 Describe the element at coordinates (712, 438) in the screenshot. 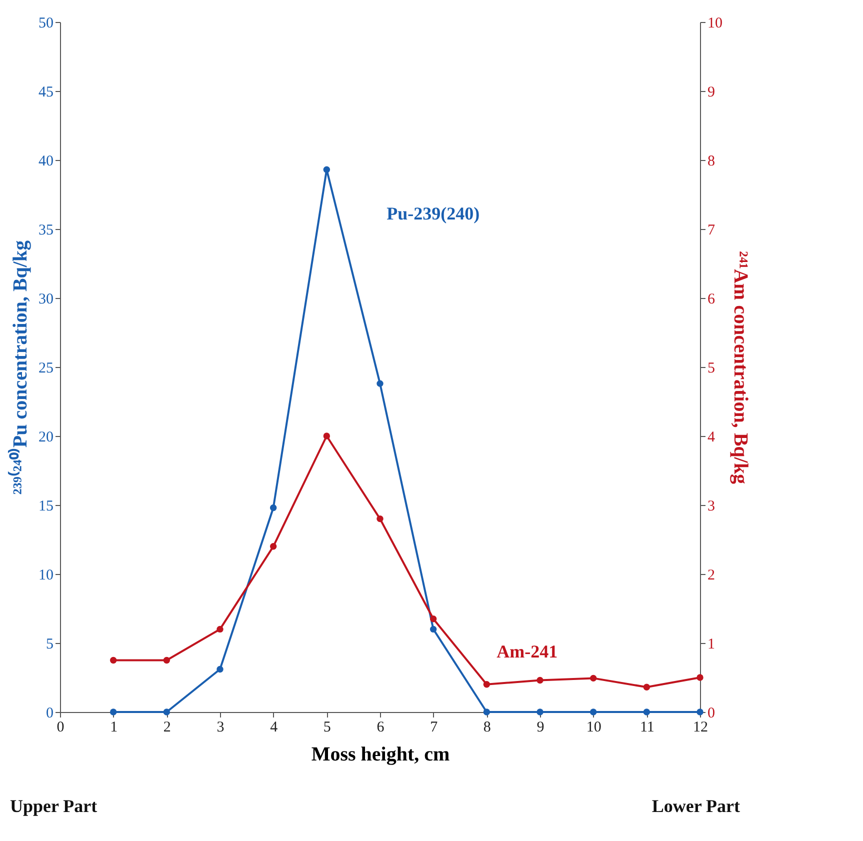

I see `y2-tick-label: 4` at that location.